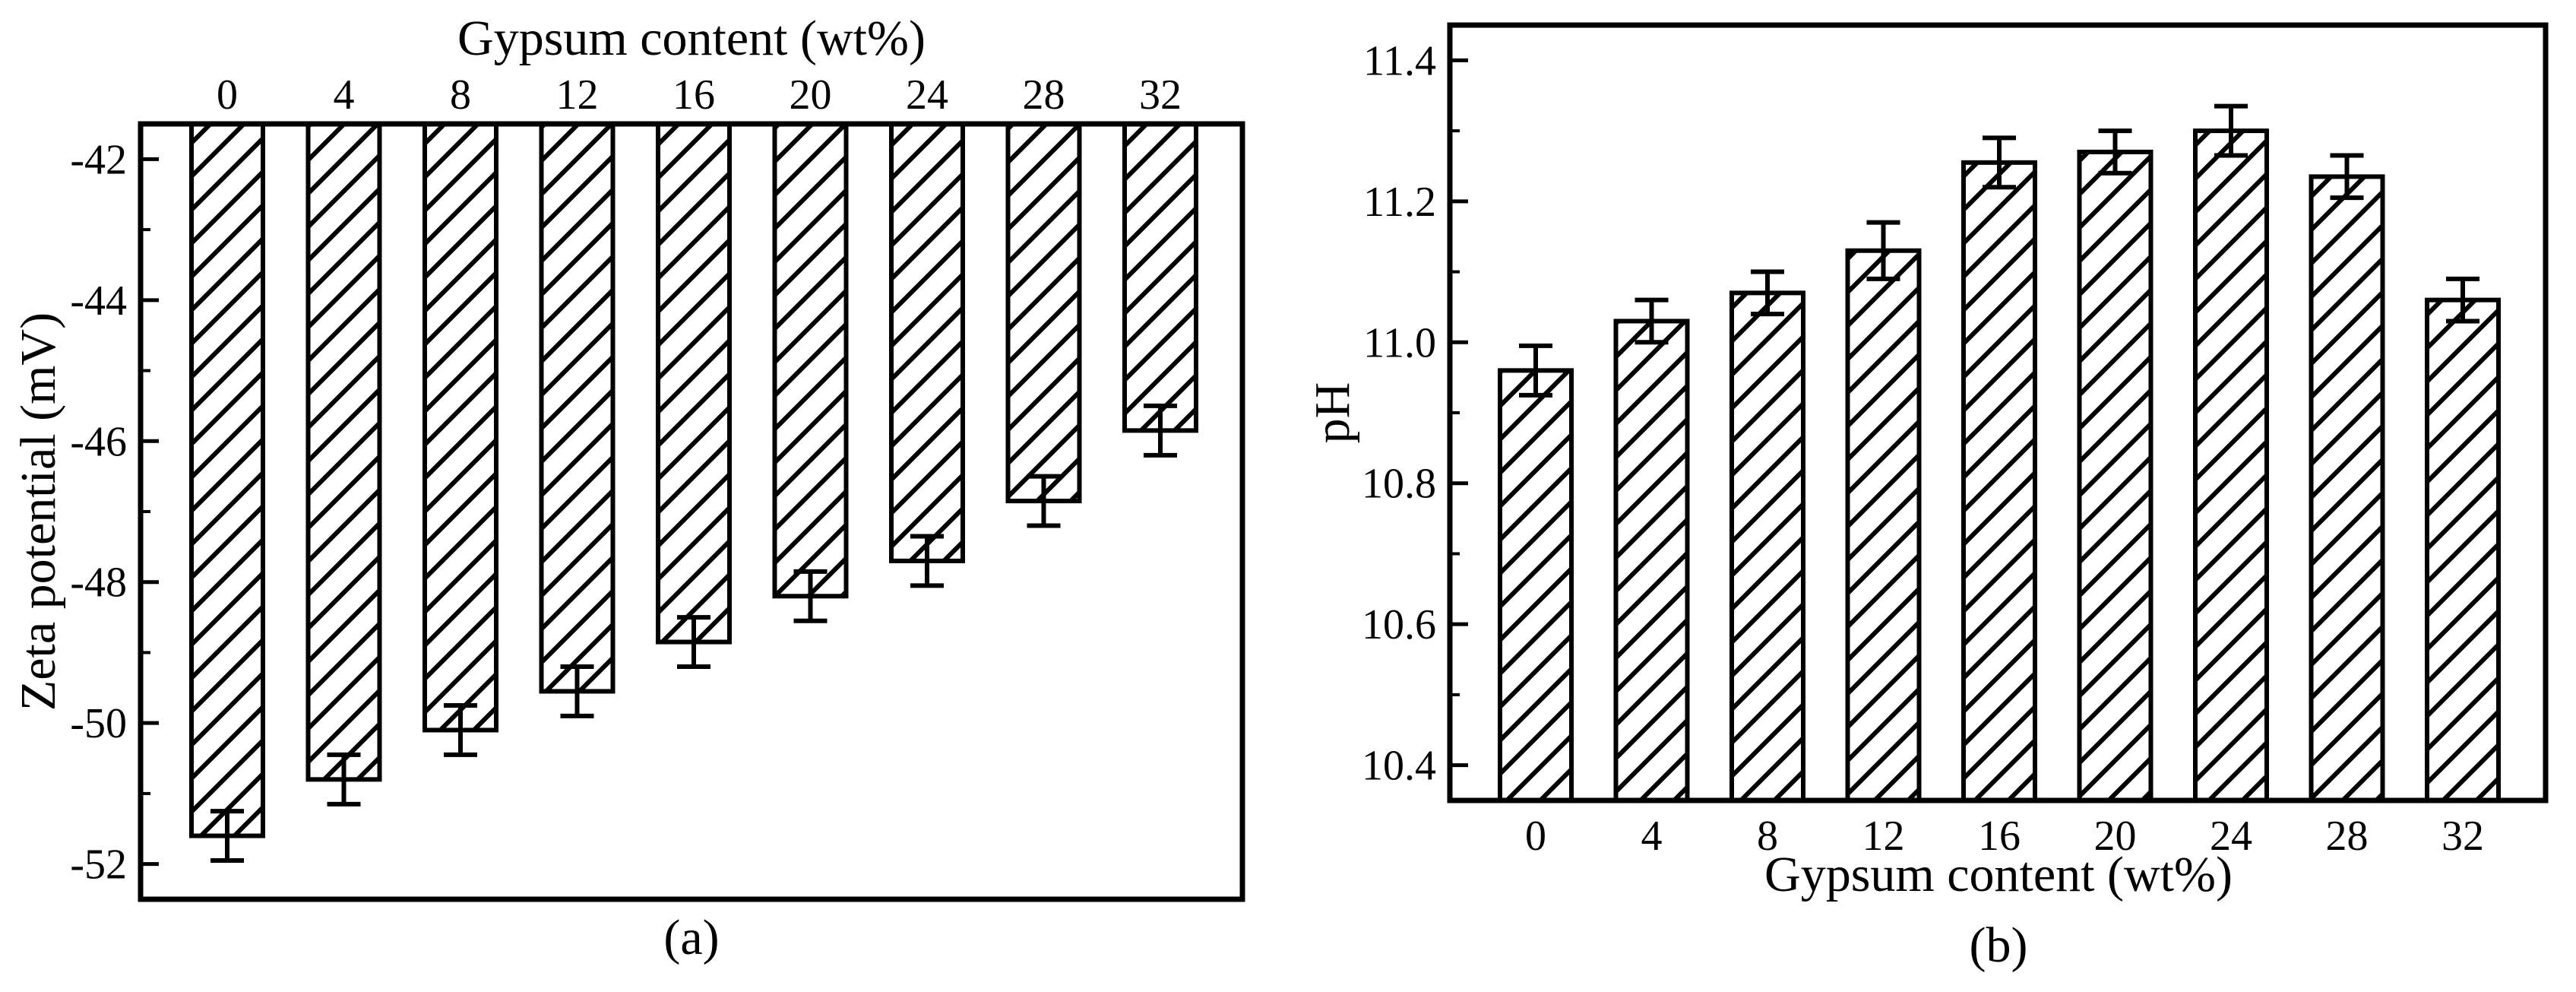 The image size is (2576, 992). I want to click on y-tick-label: -44, so click(99, 301).